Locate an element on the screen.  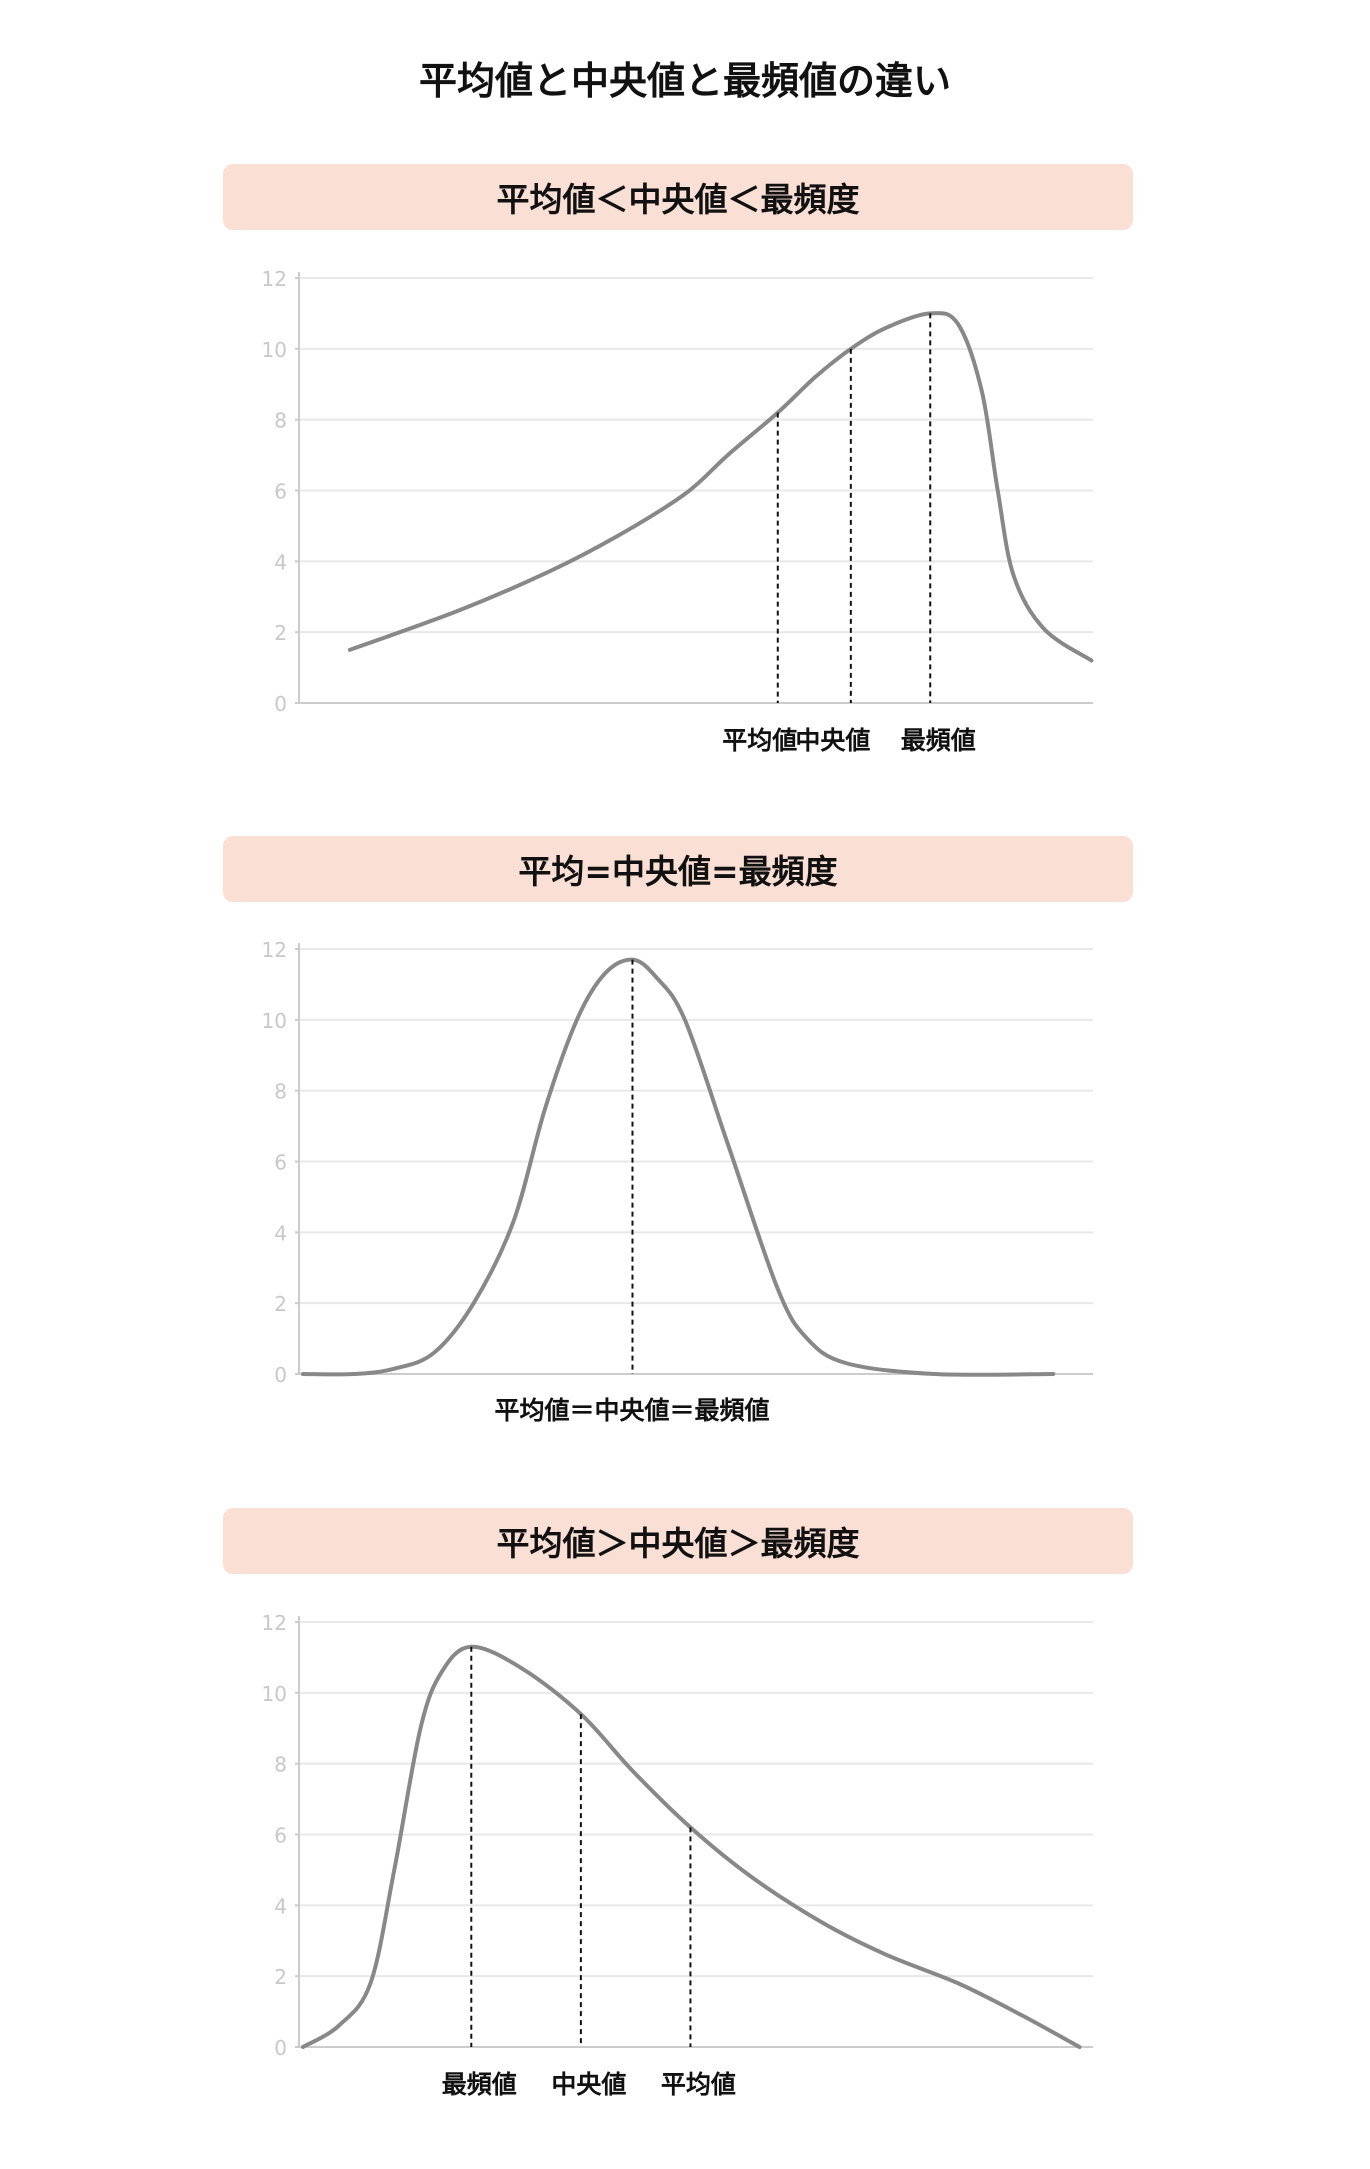
page-title: 平均値と中央値と最頻値の違い is located at coordinates (684, 81).